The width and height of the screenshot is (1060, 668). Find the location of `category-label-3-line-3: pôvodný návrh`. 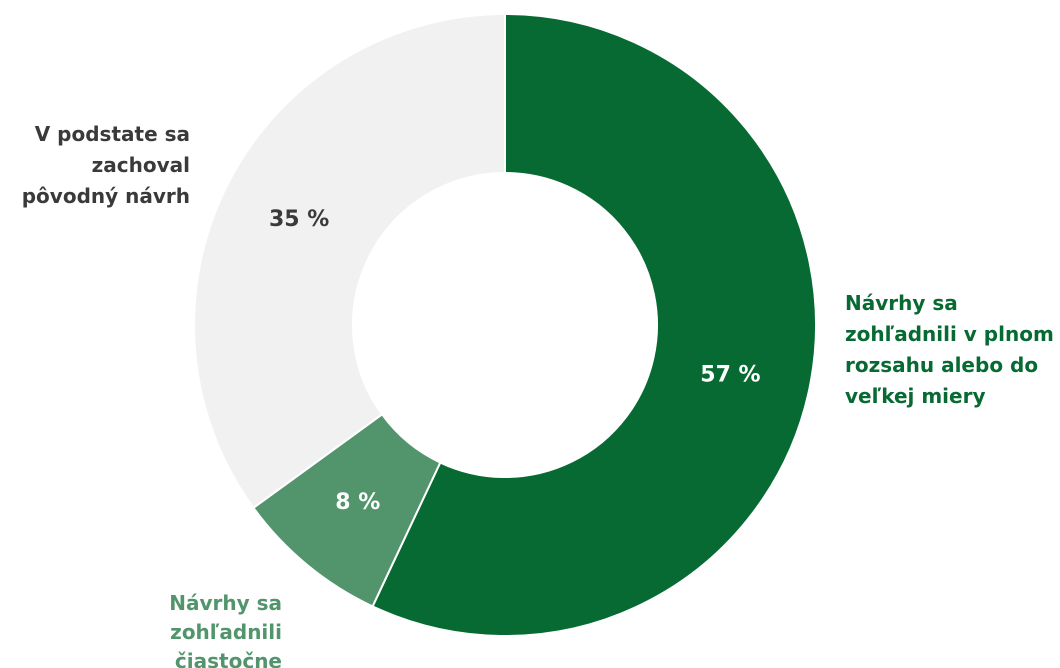

category-label-3-line-3: pôvodný návrh is located at coordinates (106, 196).